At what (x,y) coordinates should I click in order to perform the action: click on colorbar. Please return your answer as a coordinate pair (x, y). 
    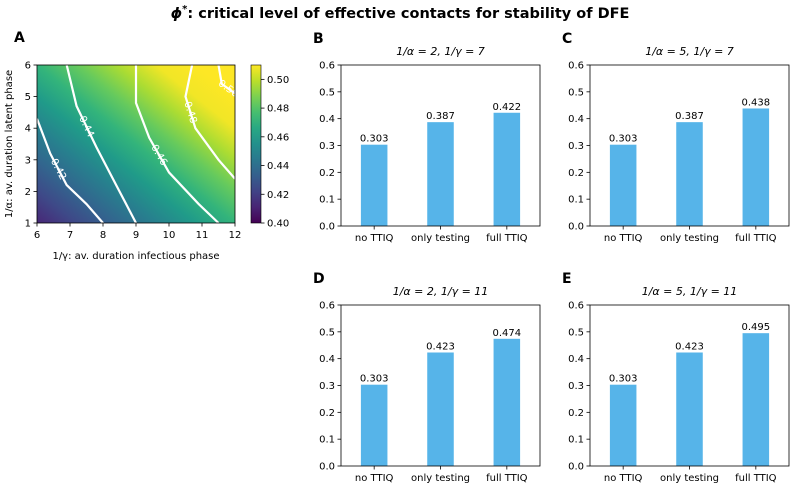
    Looking at the image, I should click on (256, 144).